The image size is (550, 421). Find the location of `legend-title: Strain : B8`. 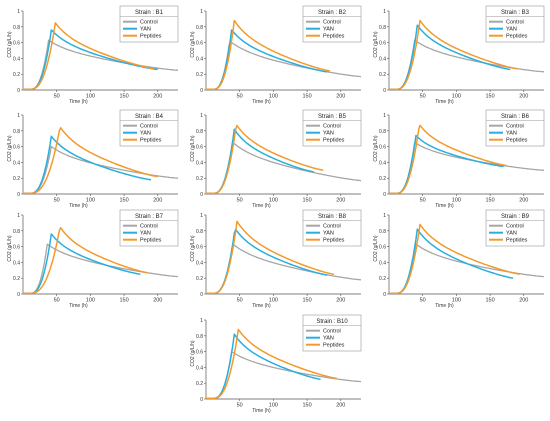

legend-title: Strain : B8 is located at coordinates (332, 217).